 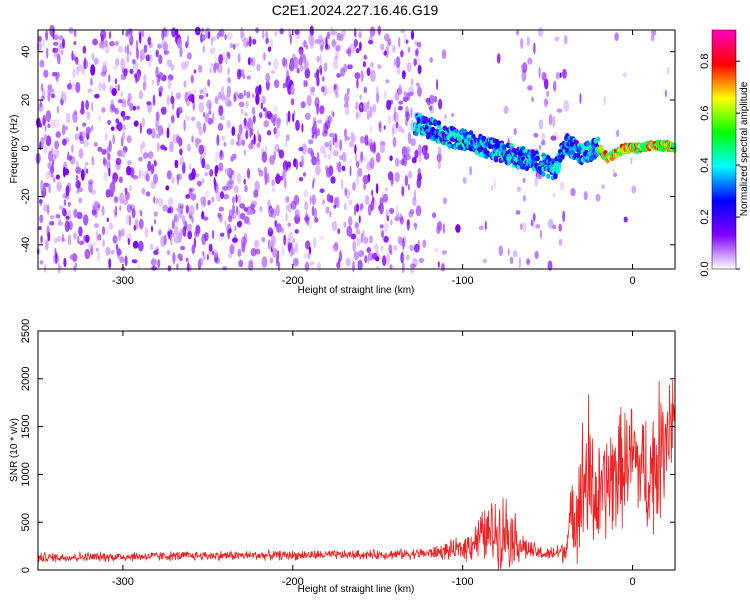 What do you see at coordinates (26, 245) in the screenshot?
I see `y-tick-label: -40` at bounding box center [26, 245].